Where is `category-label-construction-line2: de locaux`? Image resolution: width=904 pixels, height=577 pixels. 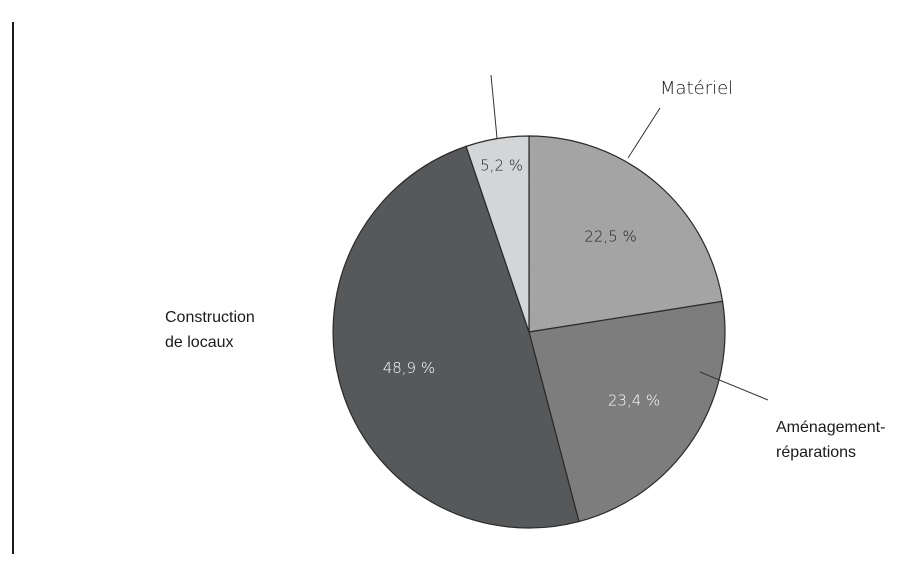 category-label-construction-line2: de locaux is located at coordinates (199, 342).